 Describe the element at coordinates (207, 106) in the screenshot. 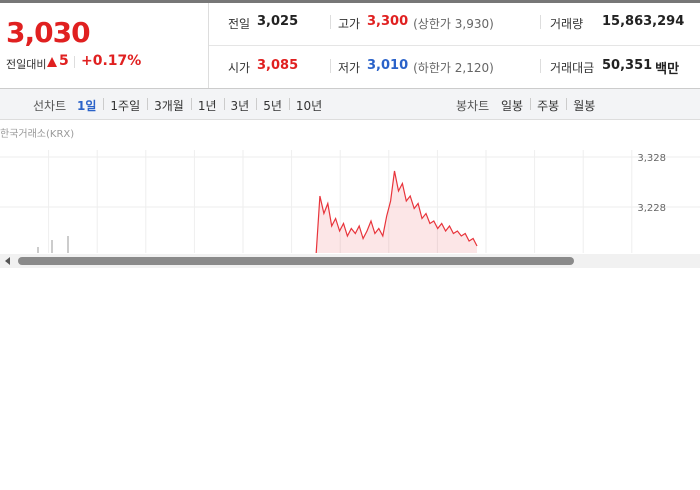

I see `tab: 1년` at that location.